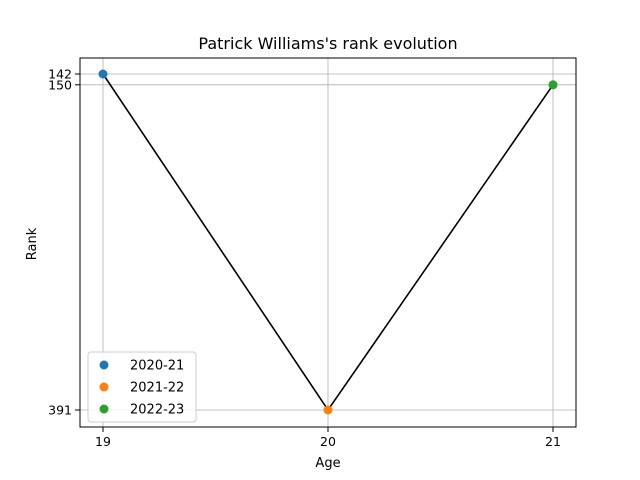 Image resolution: width=640 pixels, height=480 pixels. Describe the element at coordinates (60, 84) in the screenshot. I see `y-tick-label-150: 150` at that location.